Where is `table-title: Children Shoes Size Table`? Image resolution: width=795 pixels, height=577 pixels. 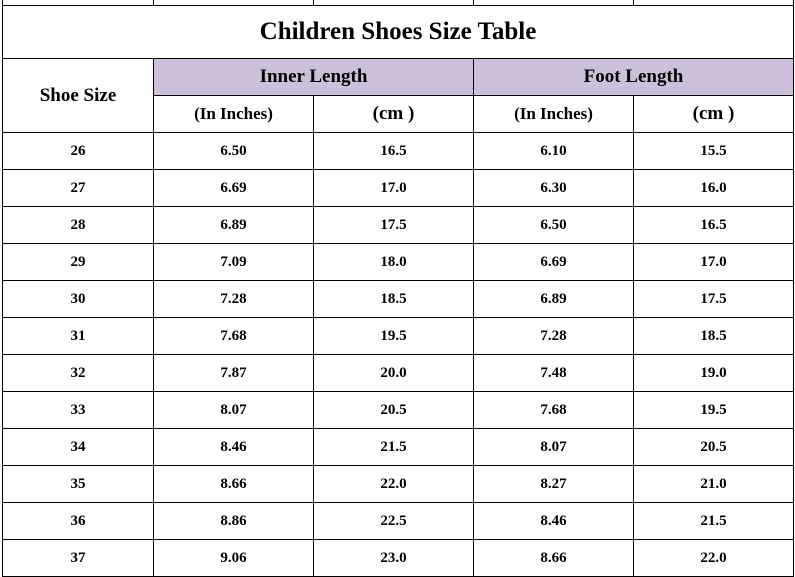
table-title: Children Shoes Size Table is located at coordinates (398, 32).